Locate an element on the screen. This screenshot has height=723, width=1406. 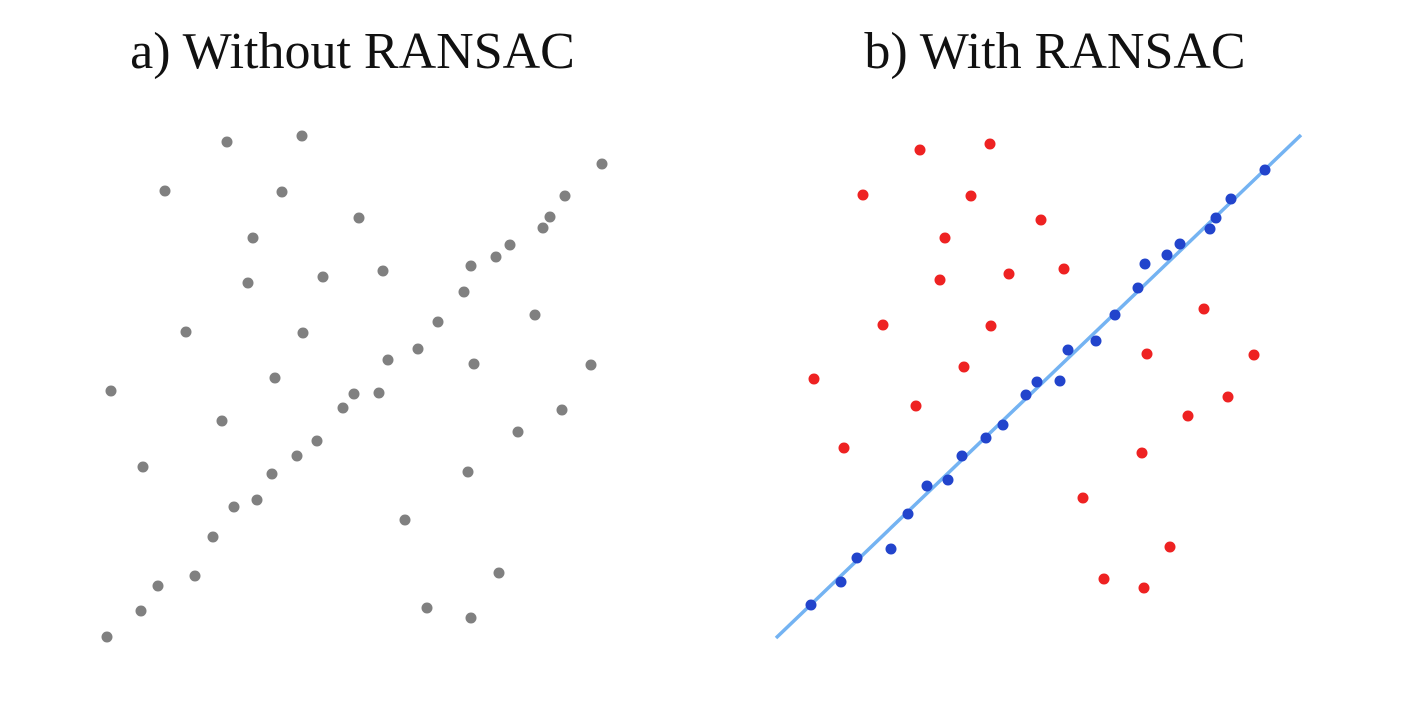
panel-a-title: a) Without RANSAC is located at coordinates (352, 51).